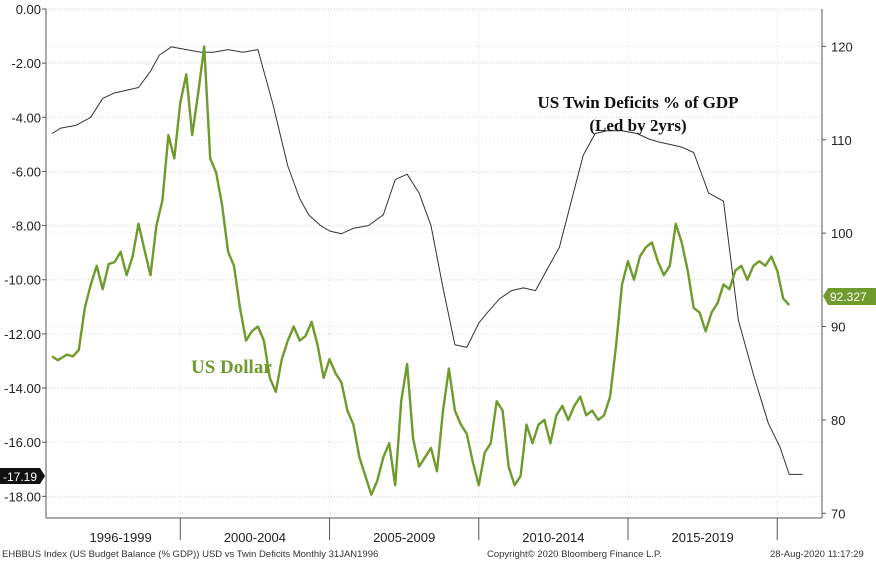 Image resolution: width=876 pixels, height=567 pixels. Describe the element at coordinates (22, 496) in the screenshot. I see `left-tick-label: -18.00` at that location.